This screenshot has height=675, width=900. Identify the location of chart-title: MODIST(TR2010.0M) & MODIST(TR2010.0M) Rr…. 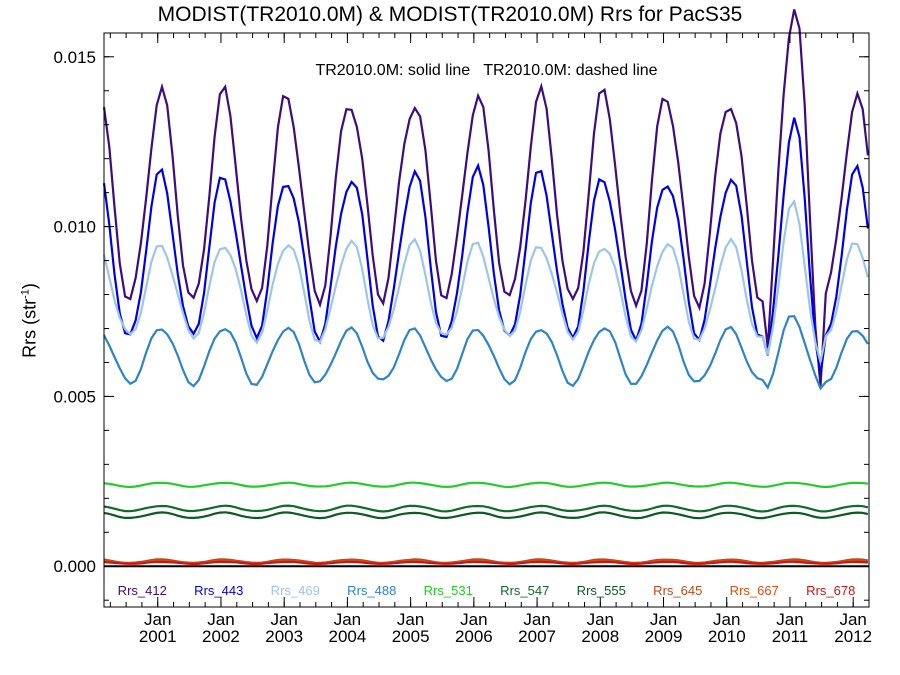
(450, 14).